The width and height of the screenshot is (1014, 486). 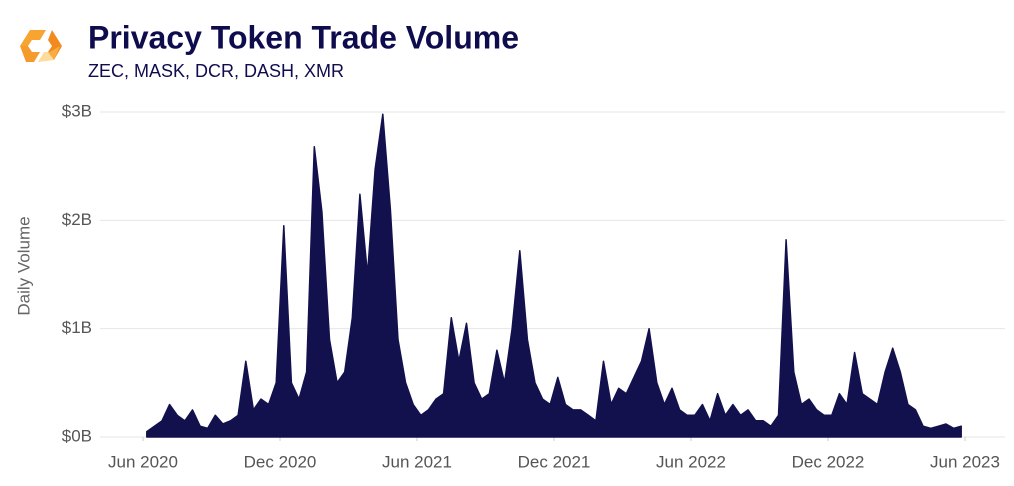 What do you see at coordinates (41, 46) in the screenshot?
I see `logo` at bounding box center [41, 46].